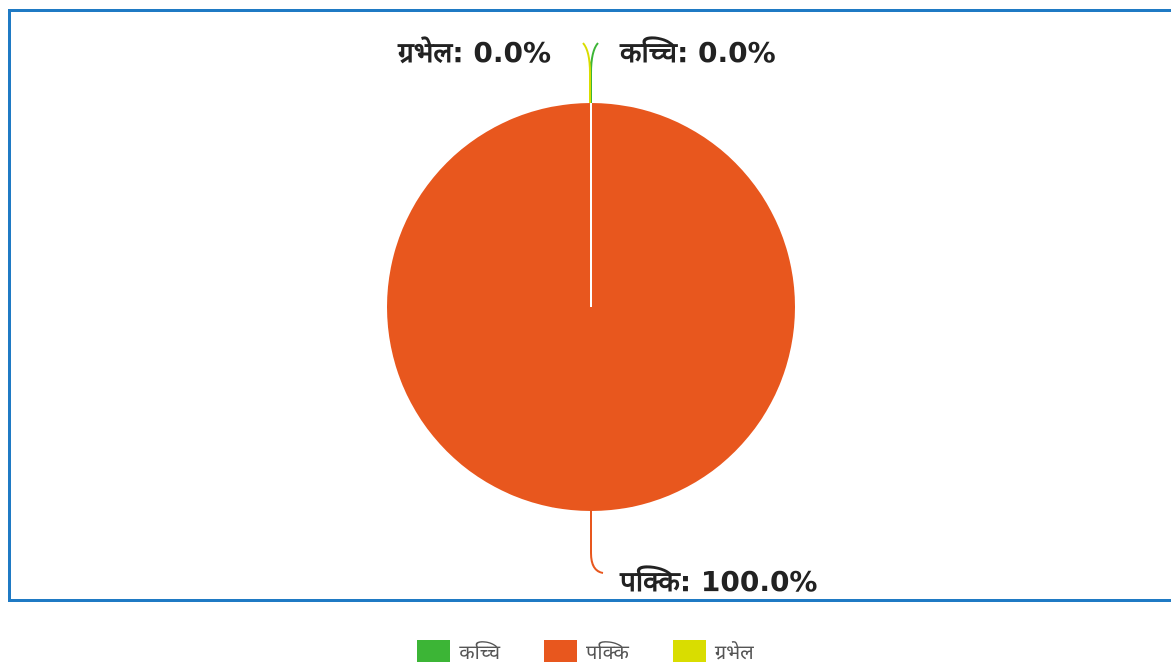  What do you see at coordinates (689, 651) in the screenshot?
I see `legend-swatch-grabhel` at bounding box center [689, 651].